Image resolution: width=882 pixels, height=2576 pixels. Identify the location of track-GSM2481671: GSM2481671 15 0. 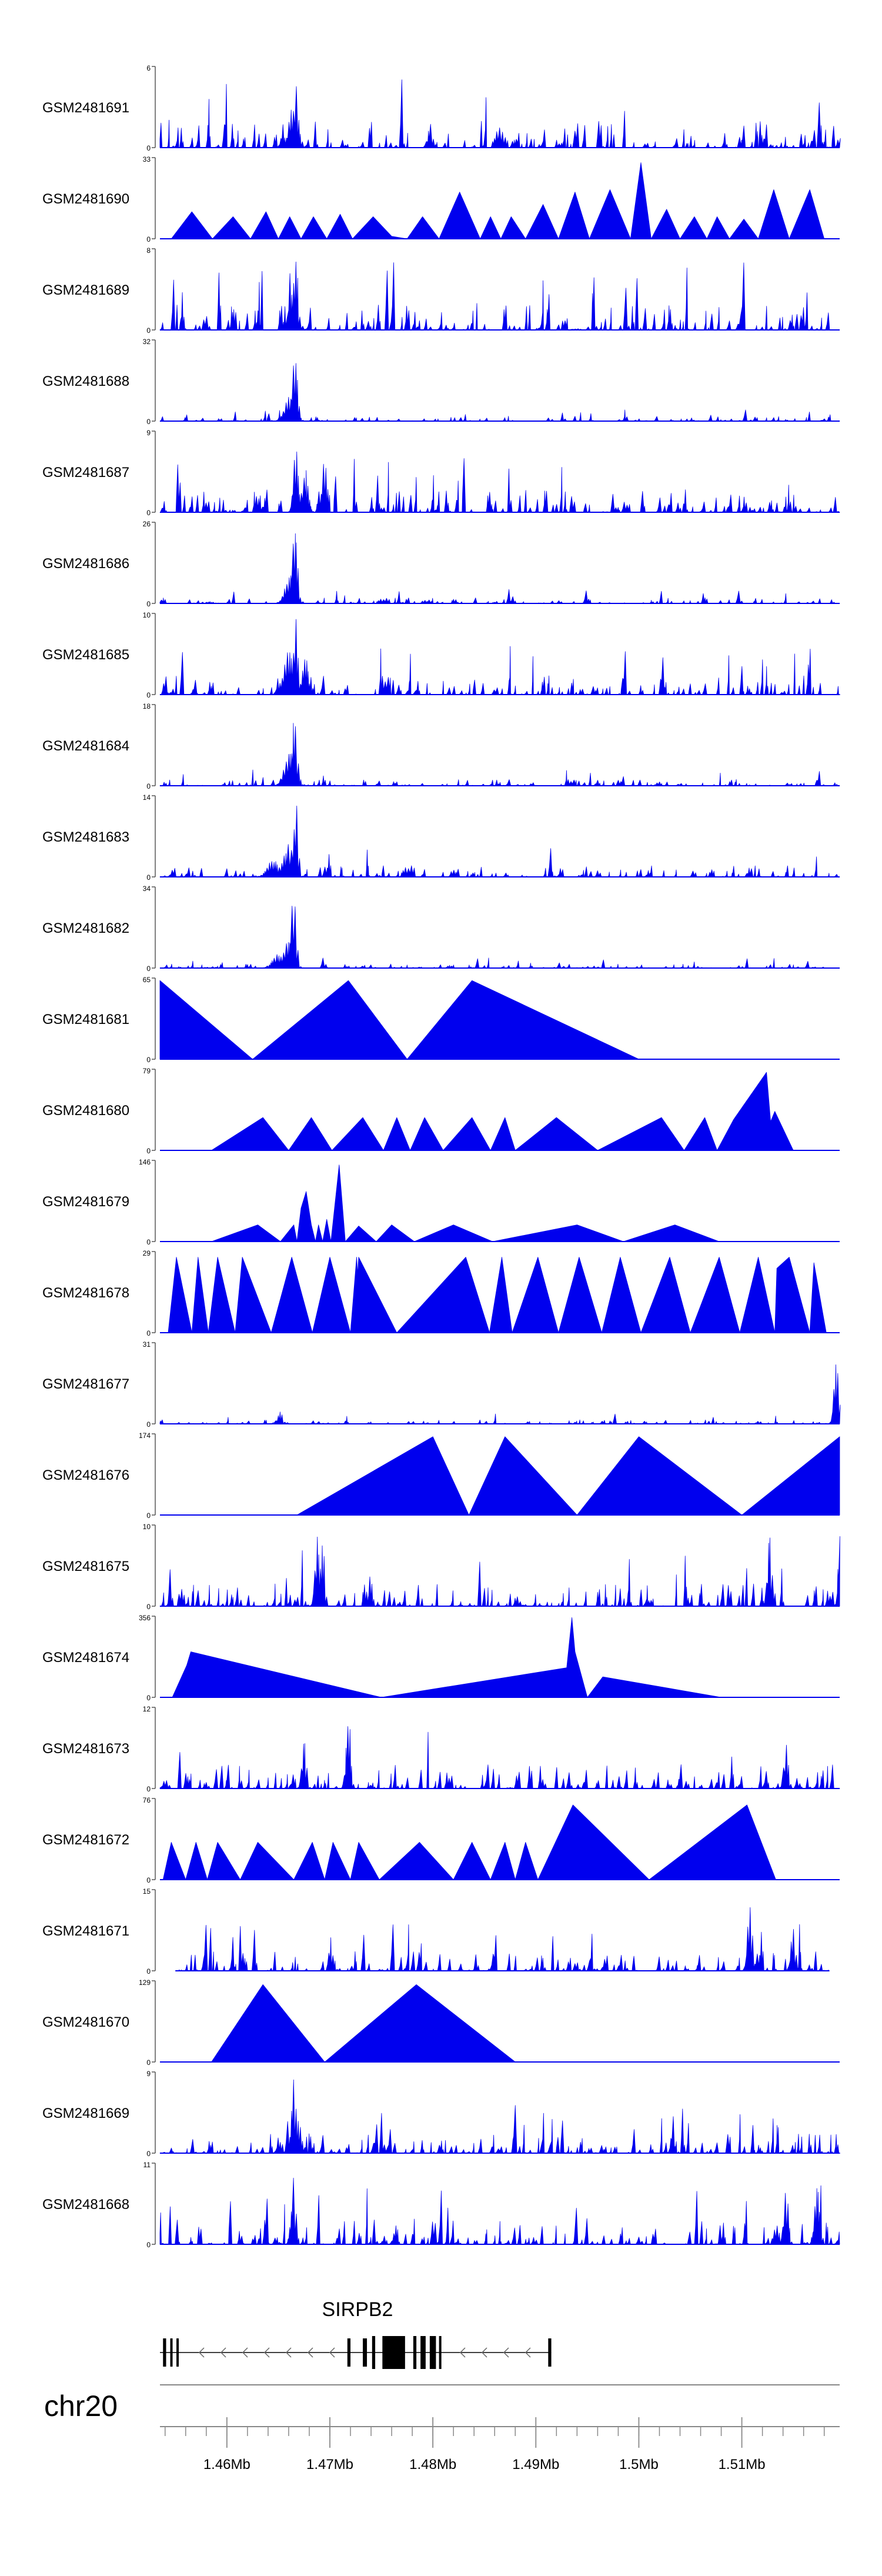
(436, 1931).